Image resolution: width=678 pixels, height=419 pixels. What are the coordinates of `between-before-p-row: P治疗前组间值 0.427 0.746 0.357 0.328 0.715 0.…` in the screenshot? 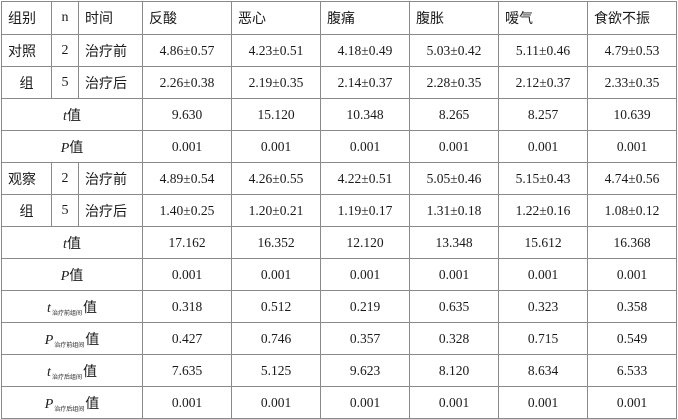 It's located at (339, 338).